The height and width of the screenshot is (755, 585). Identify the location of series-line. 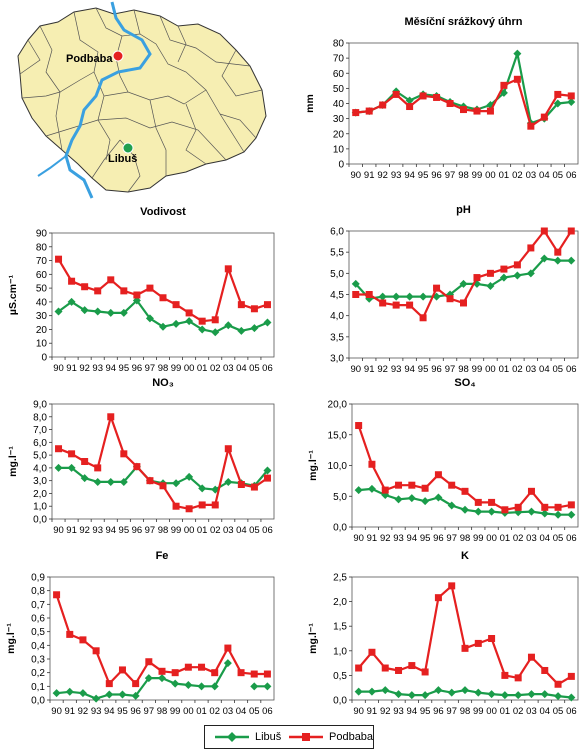
(463, 278).